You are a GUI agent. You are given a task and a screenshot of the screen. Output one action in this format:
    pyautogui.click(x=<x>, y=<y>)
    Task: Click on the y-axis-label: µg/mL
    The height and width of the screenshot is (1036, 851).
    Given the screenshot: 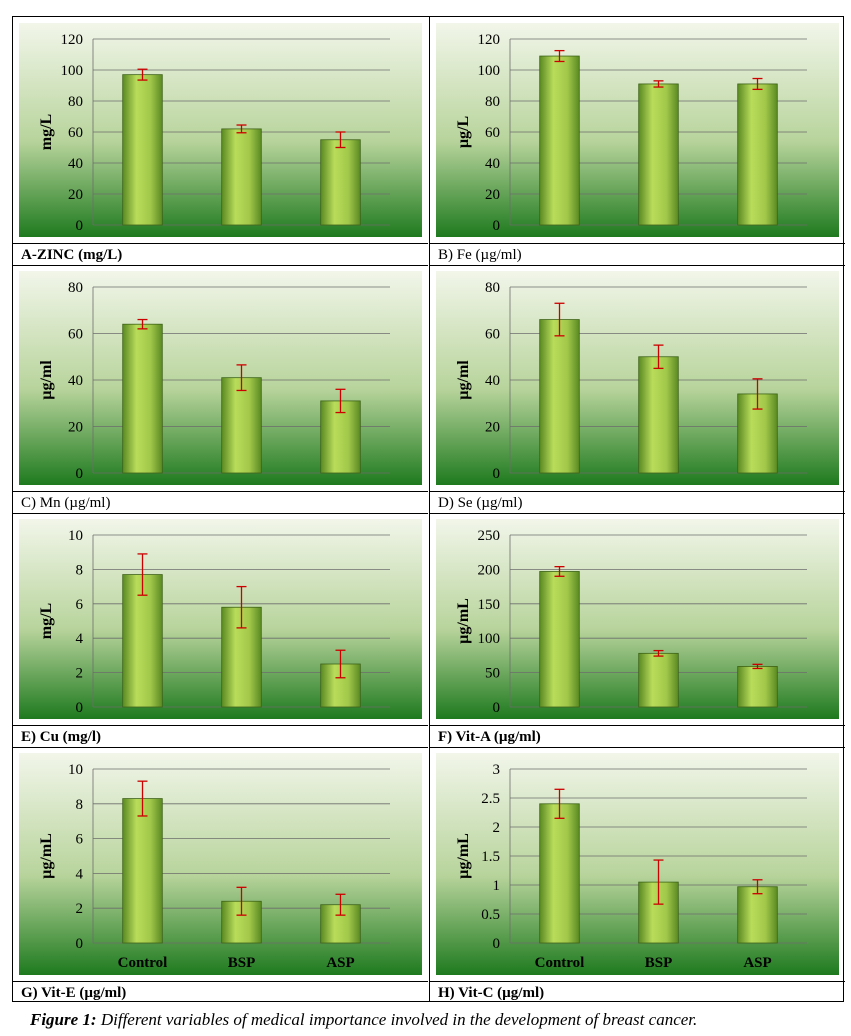 What is the action you would take?
    pyautogui.click(x=46, y=856)
    